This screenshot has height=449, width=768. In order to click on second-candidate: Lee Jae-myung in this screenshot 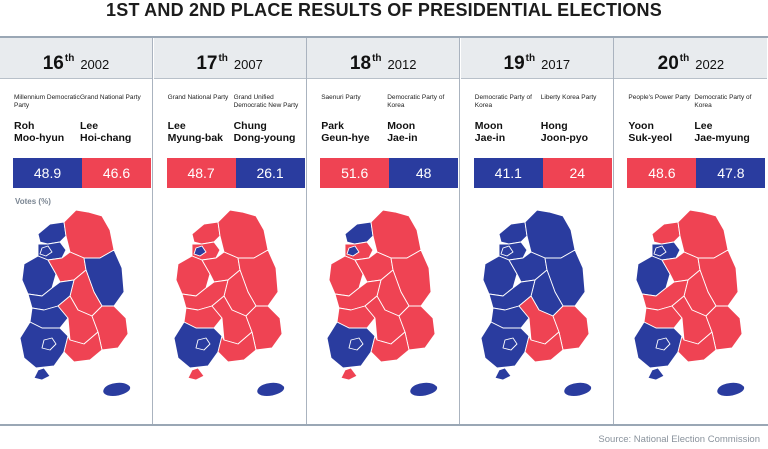, I will do `click(722, 132)`.